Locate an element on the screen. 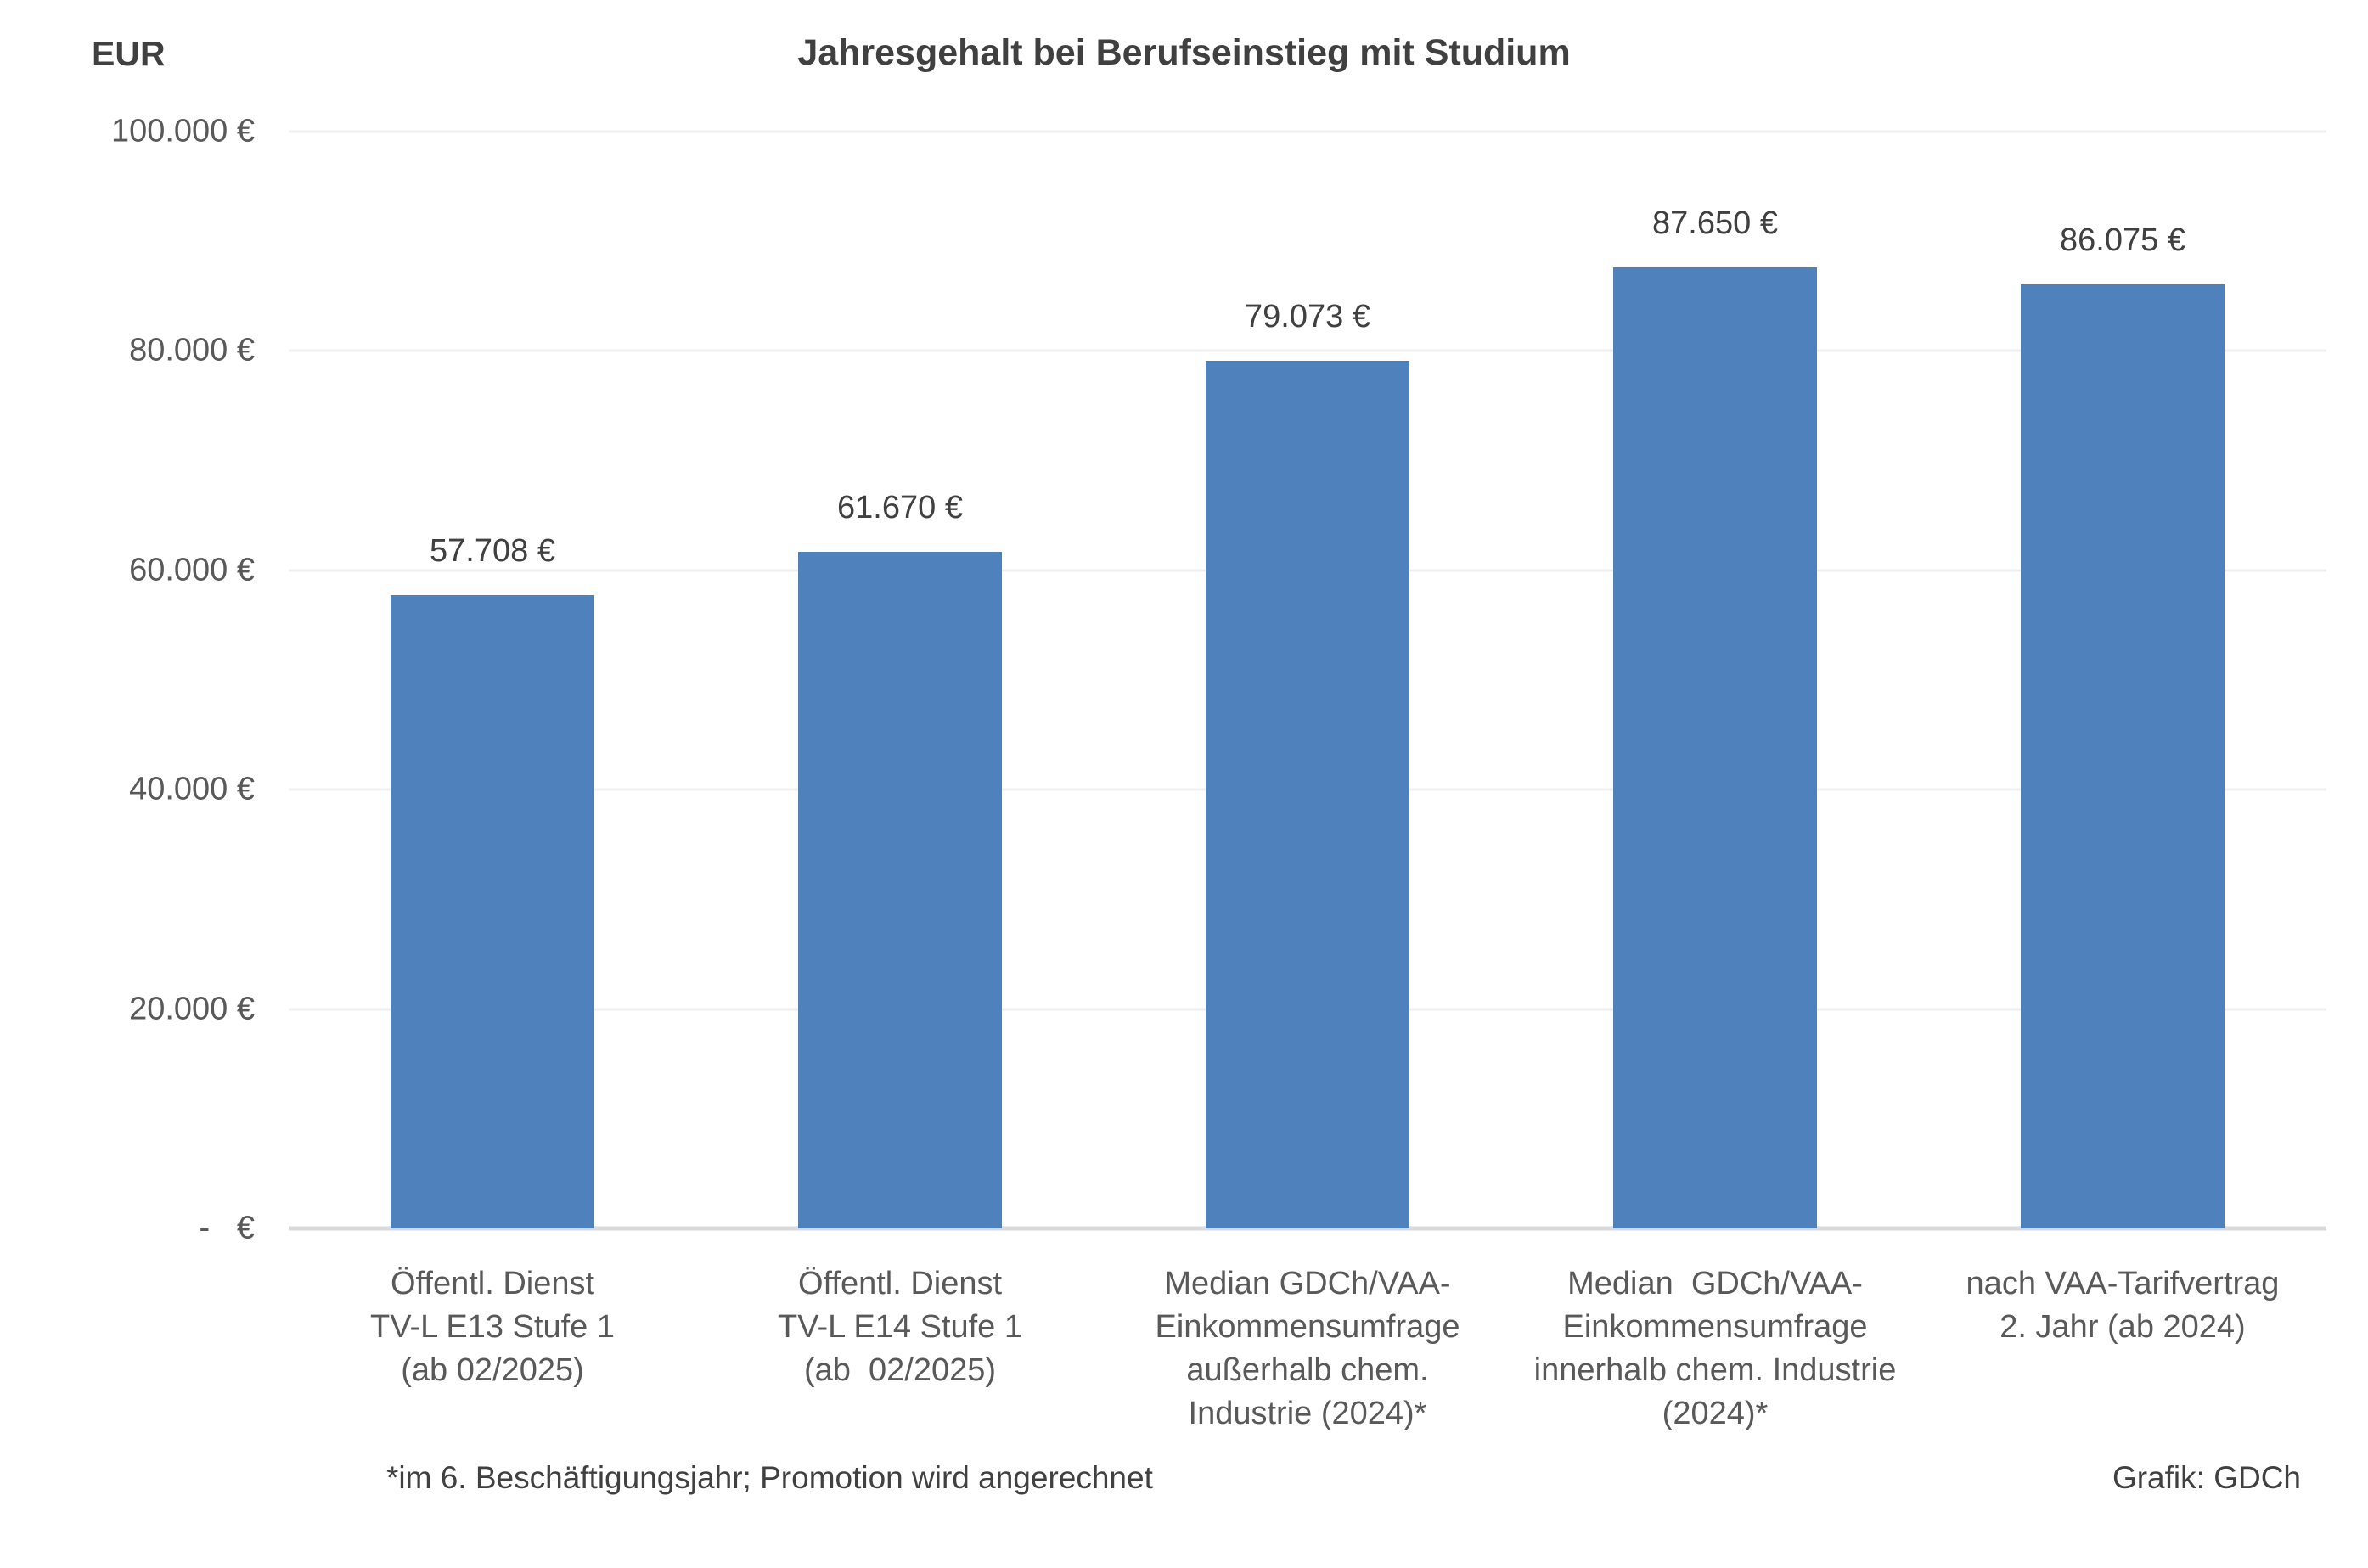 Image resolution: width=2368 pixels, height=1568 pixels. bar-slot: 57.708 € is located at coordinates (492, 680).